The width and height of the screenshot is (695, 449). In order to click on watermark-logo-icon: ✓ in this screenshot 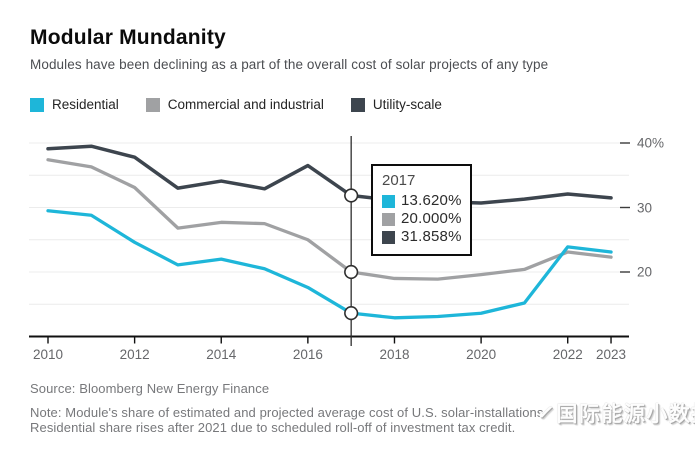, I will do `click(545, 413)`.